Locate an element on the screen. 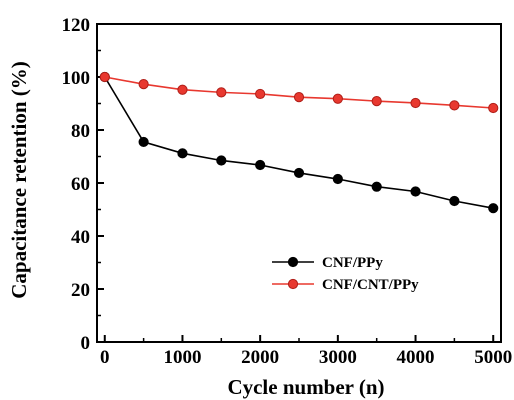 The height and width of the screenshot is (400, 514). x-tick-label: 3000 is located at coordinates (338, 357).